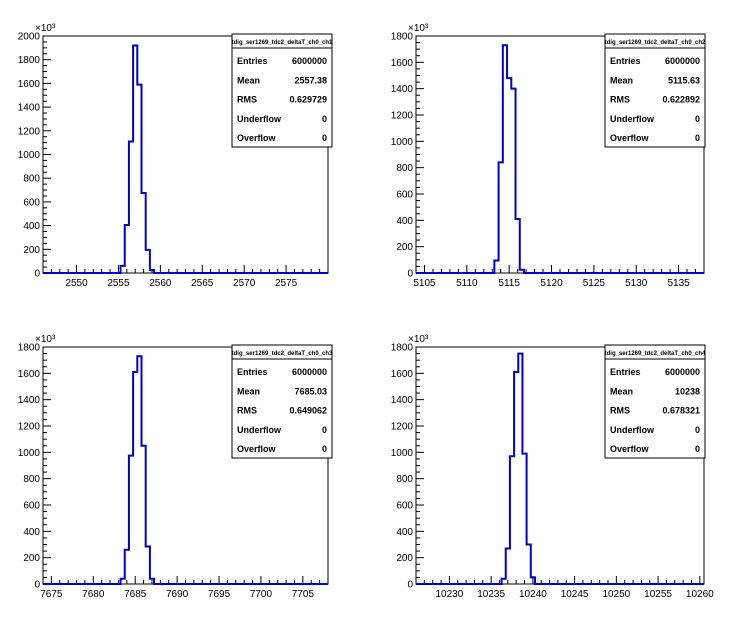 The image size is (746, 622). What do you see at coordinates (509, 283) in the screenshot?
I see `x-tick-label: 5115` at bounding box center [509, 283].